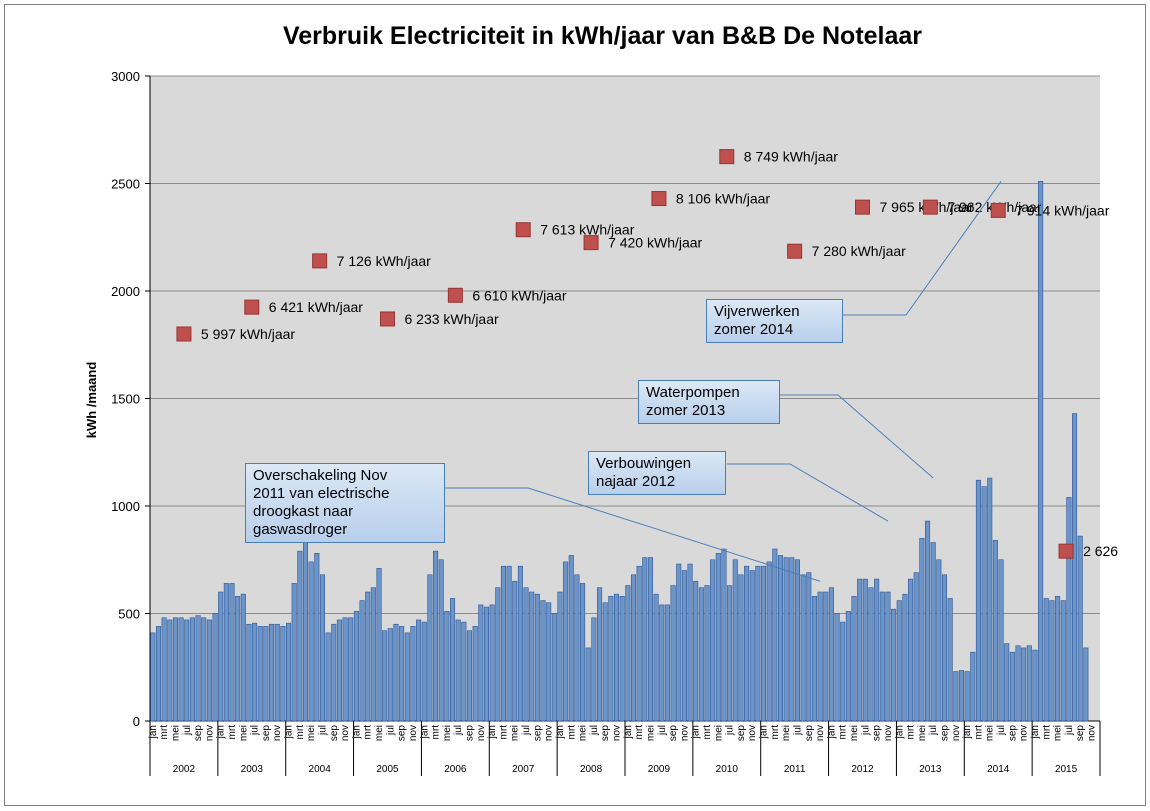 The height and width of the screenshot is (811, 1150). I want to click on annual-label: 2 626, so click(1100, 551).